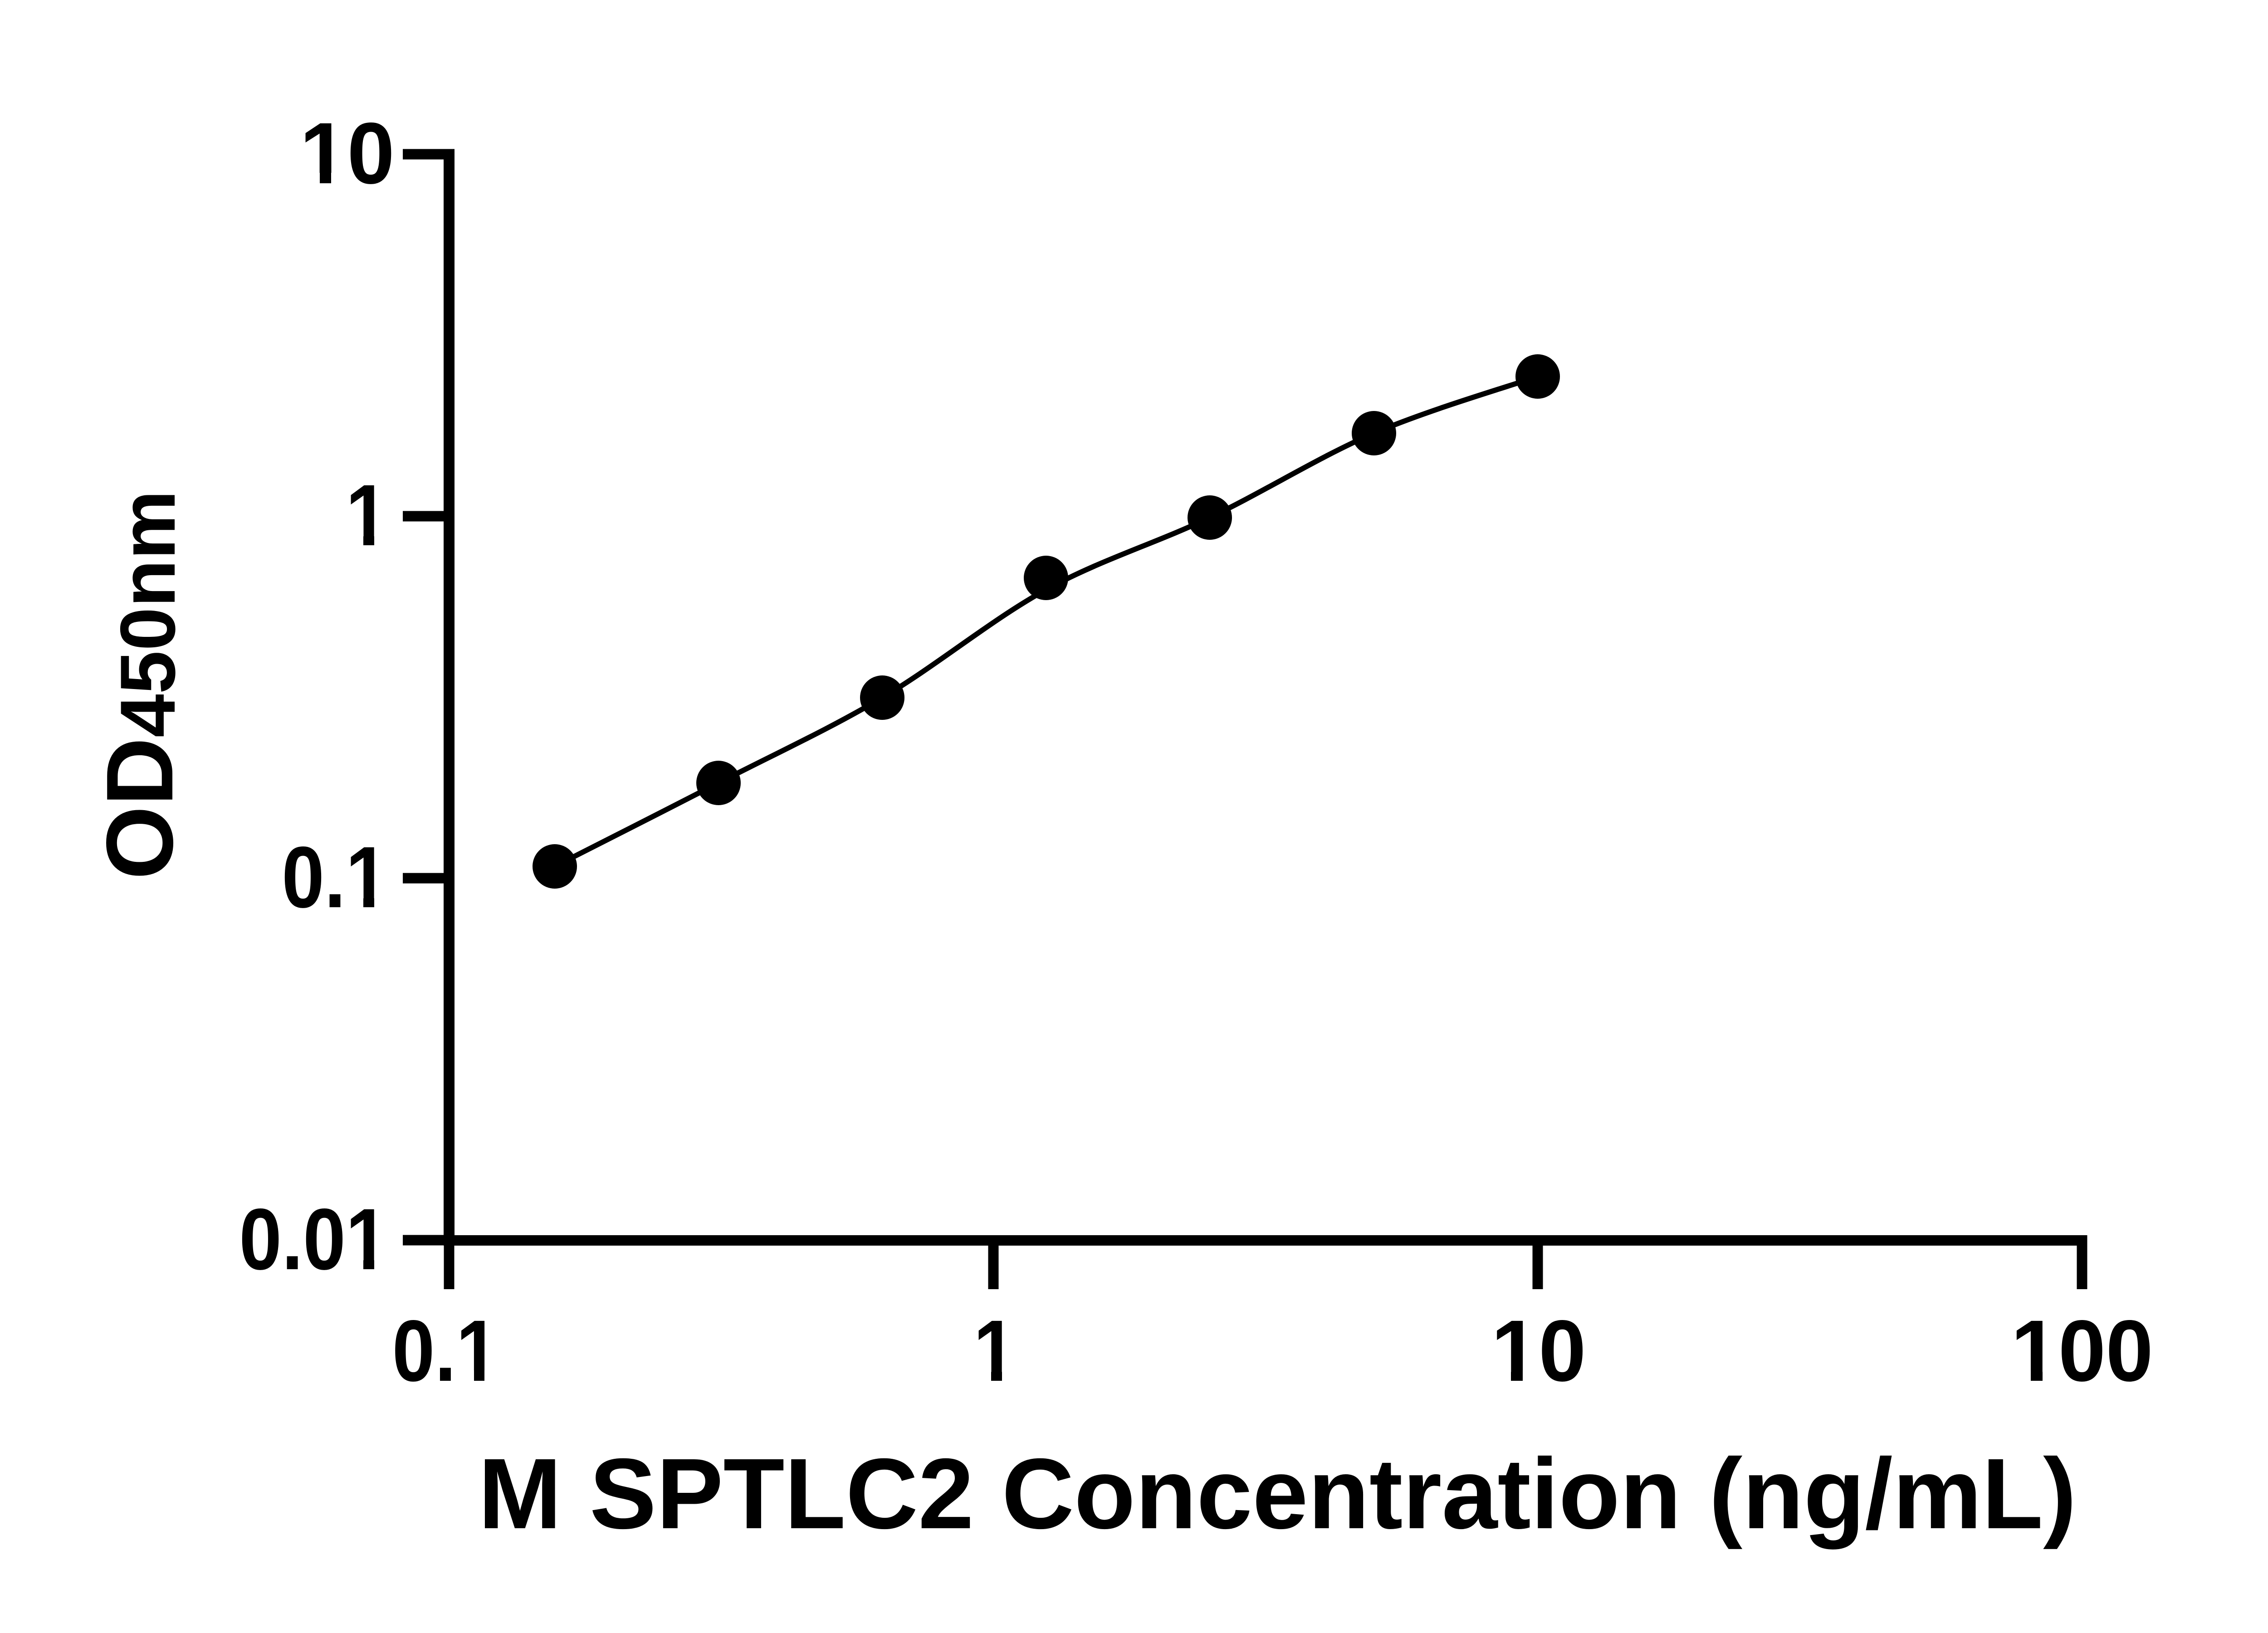 This screenshot has height=1633, width=2268. I want to click on svg-text: 100, so click(2082, 1350).